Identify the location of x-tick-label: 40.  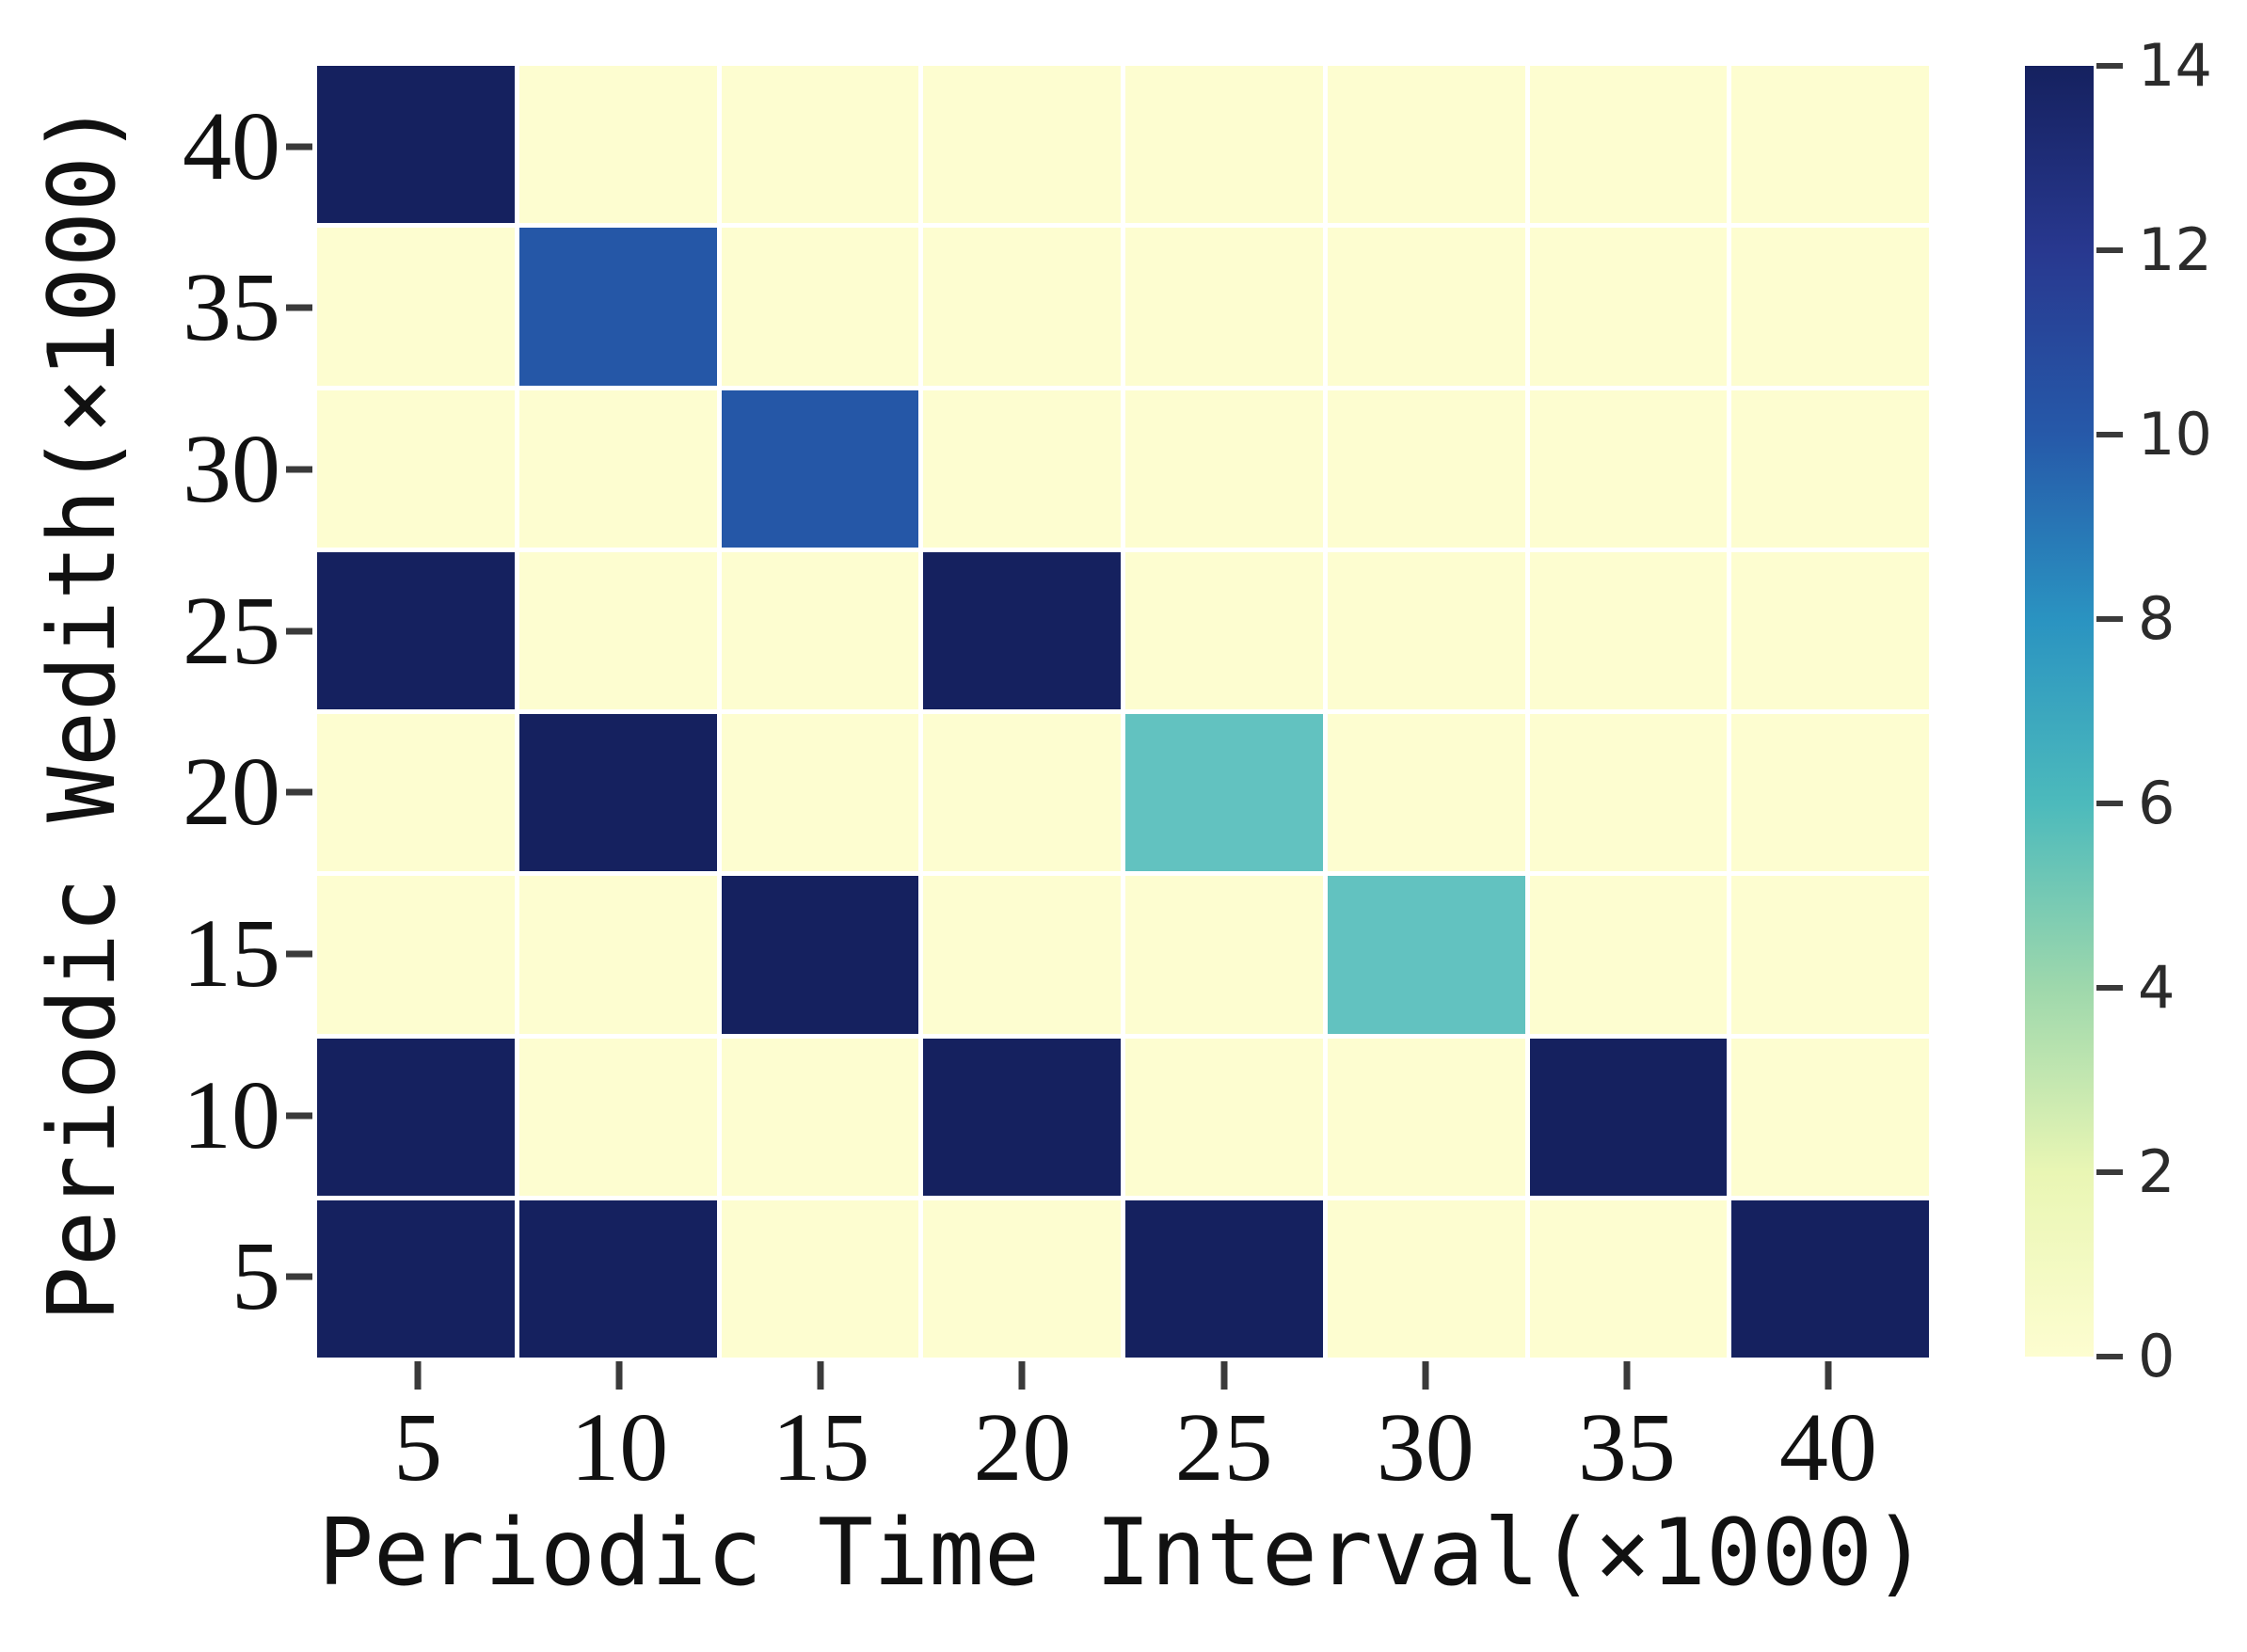
(1828, 1447).